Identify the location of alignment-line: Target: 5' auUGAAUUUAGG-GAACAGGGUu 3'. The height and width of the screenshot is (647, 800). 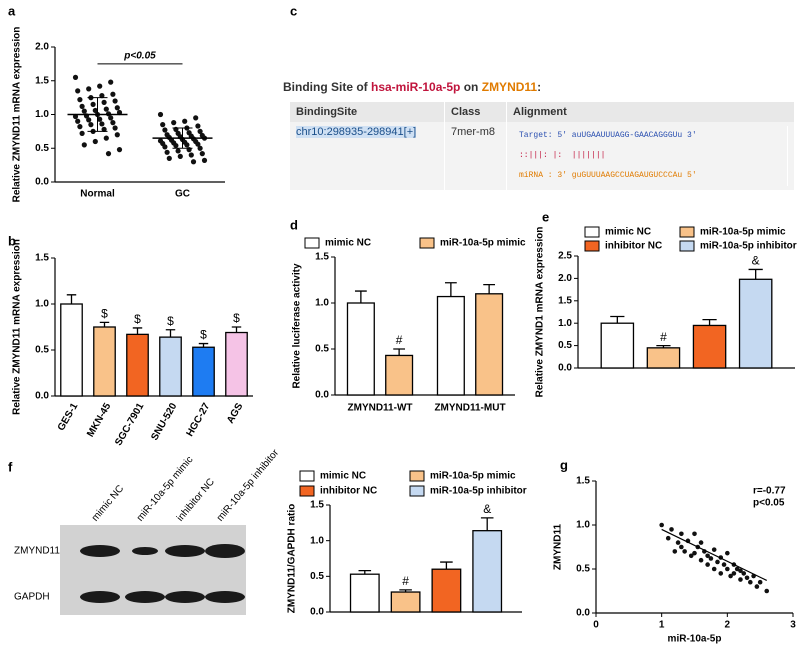
(650, 136).